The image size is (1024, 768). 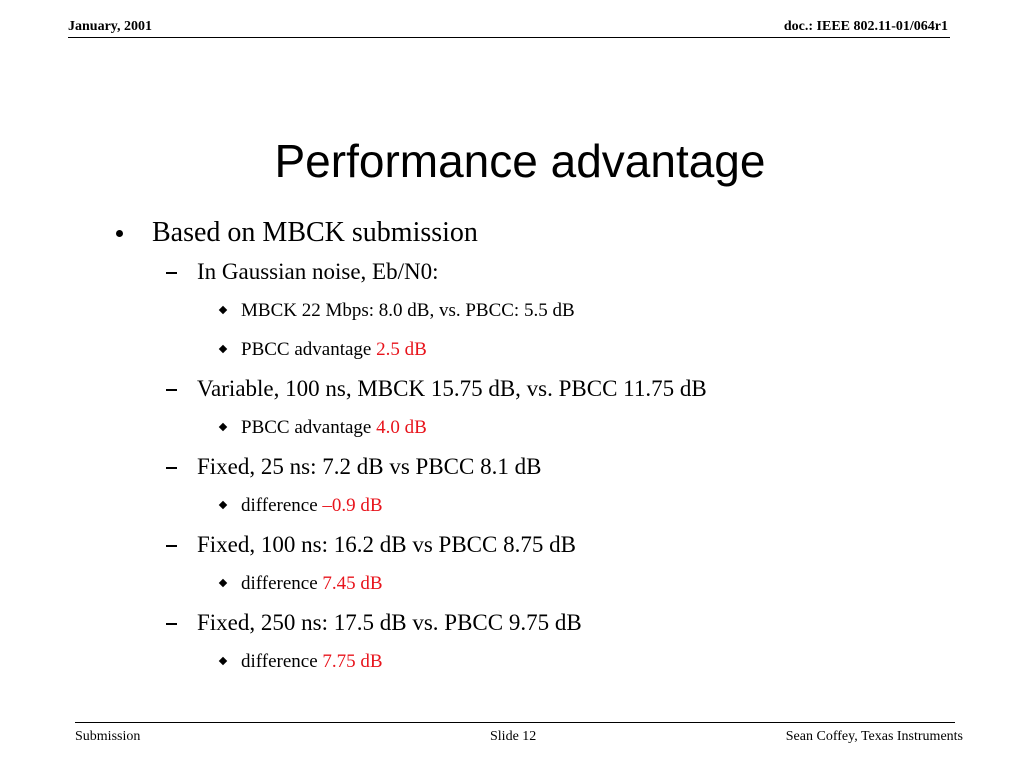 I want to click on bullet-item: MBCK 22 Mbps: 8.0 dB, vs. PBCC: 5.5 dB, so click(x=353, y=310).